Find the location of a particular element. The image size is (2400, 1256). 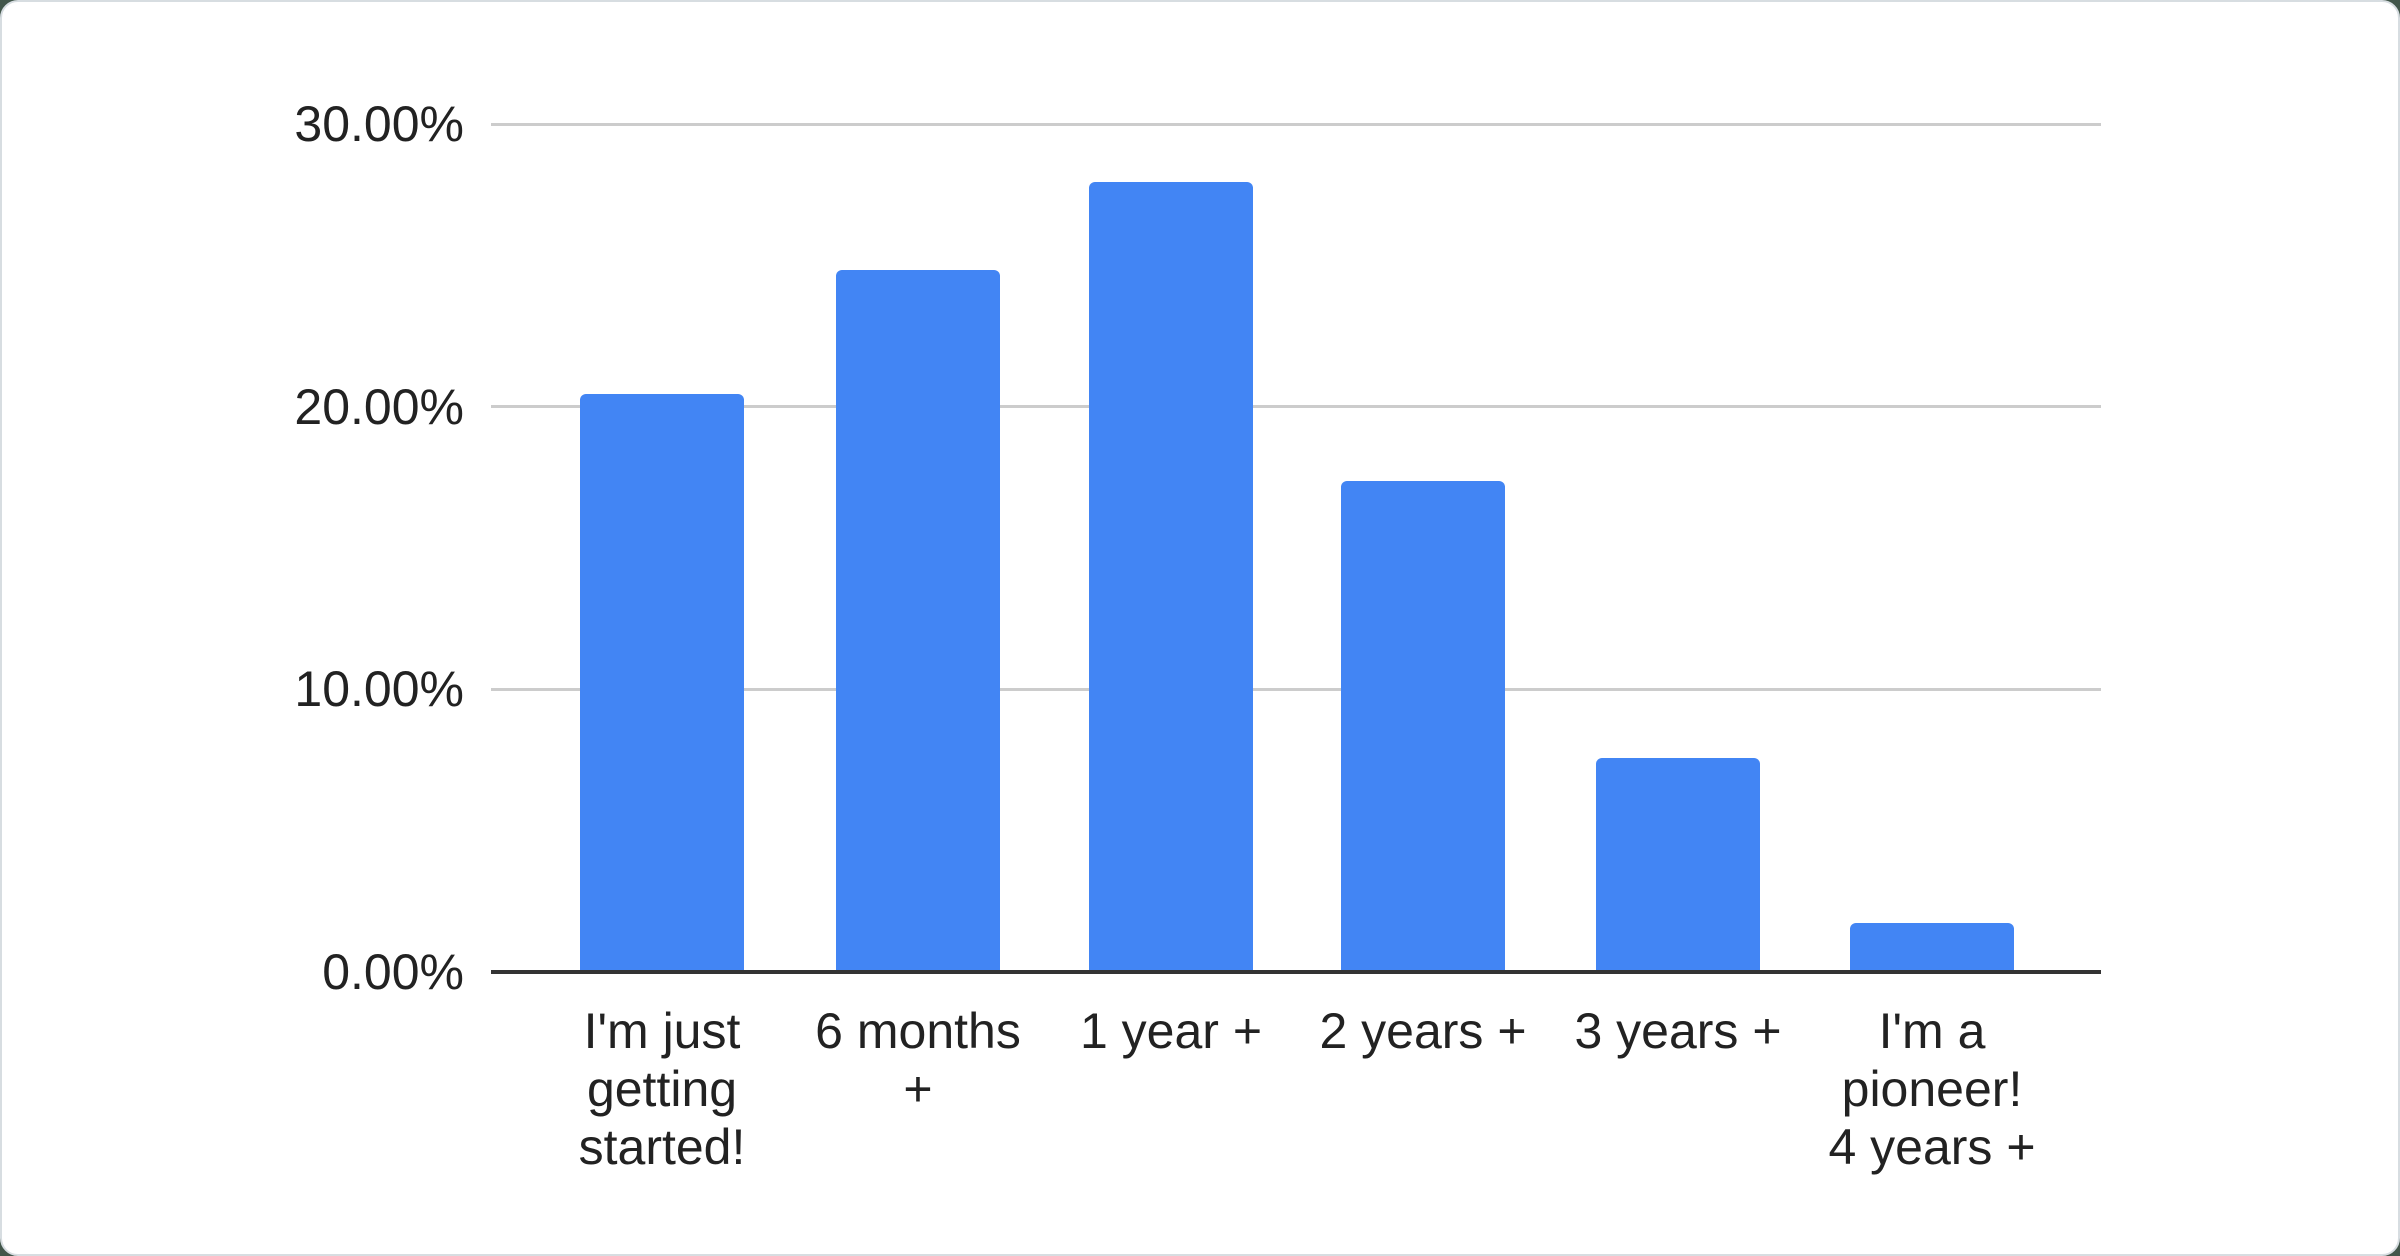

x-axis-label: 6 months + is located at coordinates (918, 1060).